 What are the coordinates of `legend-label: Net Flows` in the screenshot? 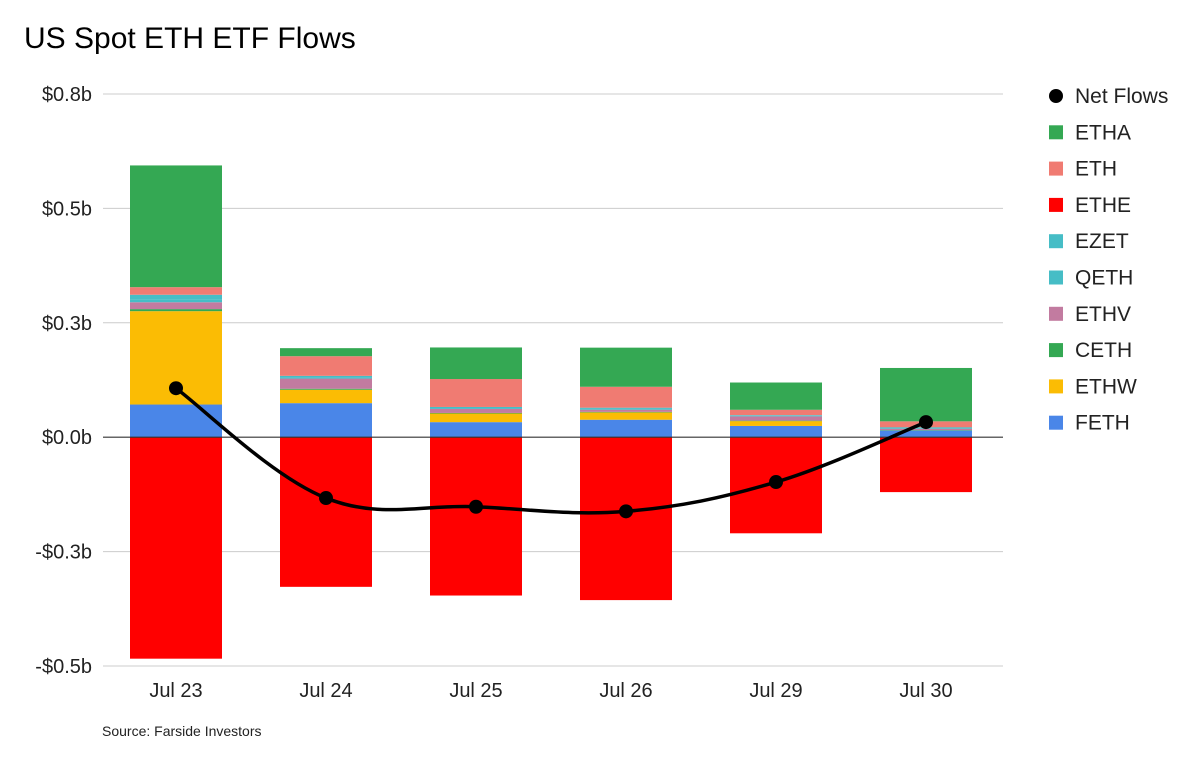 It's located at (1121, 96).